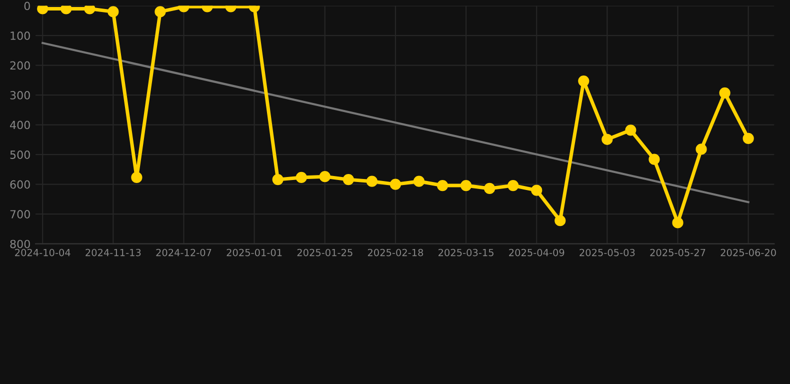  What do you see at coordinates (42, 252) in the screenshot?
I see `x-tick-label: 2024-10-04` at bounding box center [42, 252].